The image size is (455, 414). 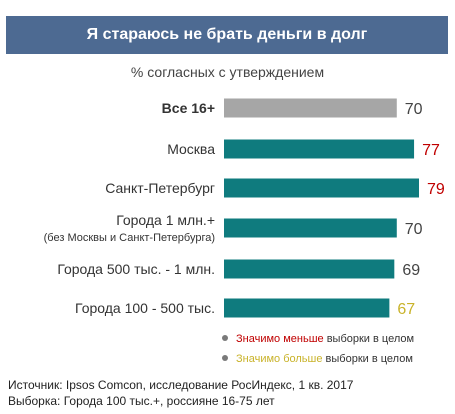 What do you see at coordinates (136, 269) in the screenshot?
I see `category-label: Города 500 тыс. - 1 млн.` at bounding box center [136, 269].